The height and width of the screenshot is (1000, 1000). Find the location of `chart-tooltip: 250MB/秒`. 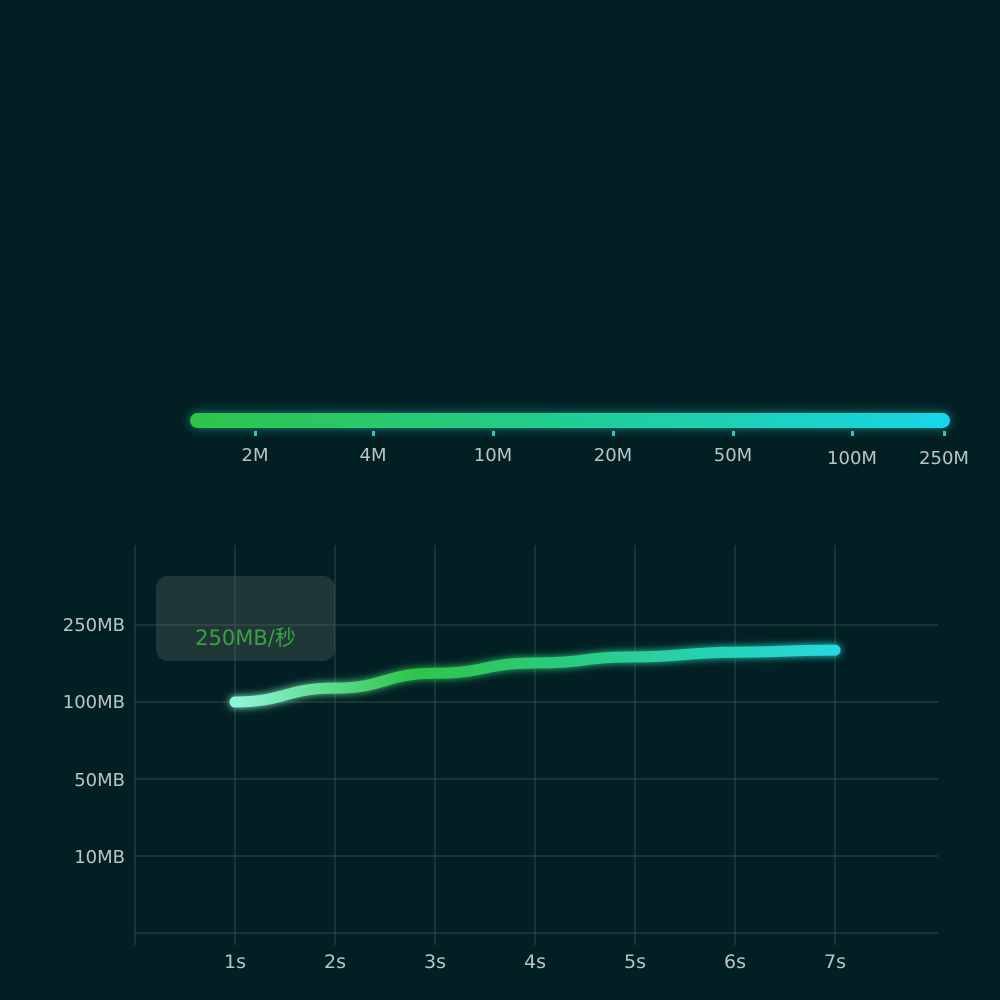

chart-tooltip: 250MB/秒 is located at coordinates (245, 618).